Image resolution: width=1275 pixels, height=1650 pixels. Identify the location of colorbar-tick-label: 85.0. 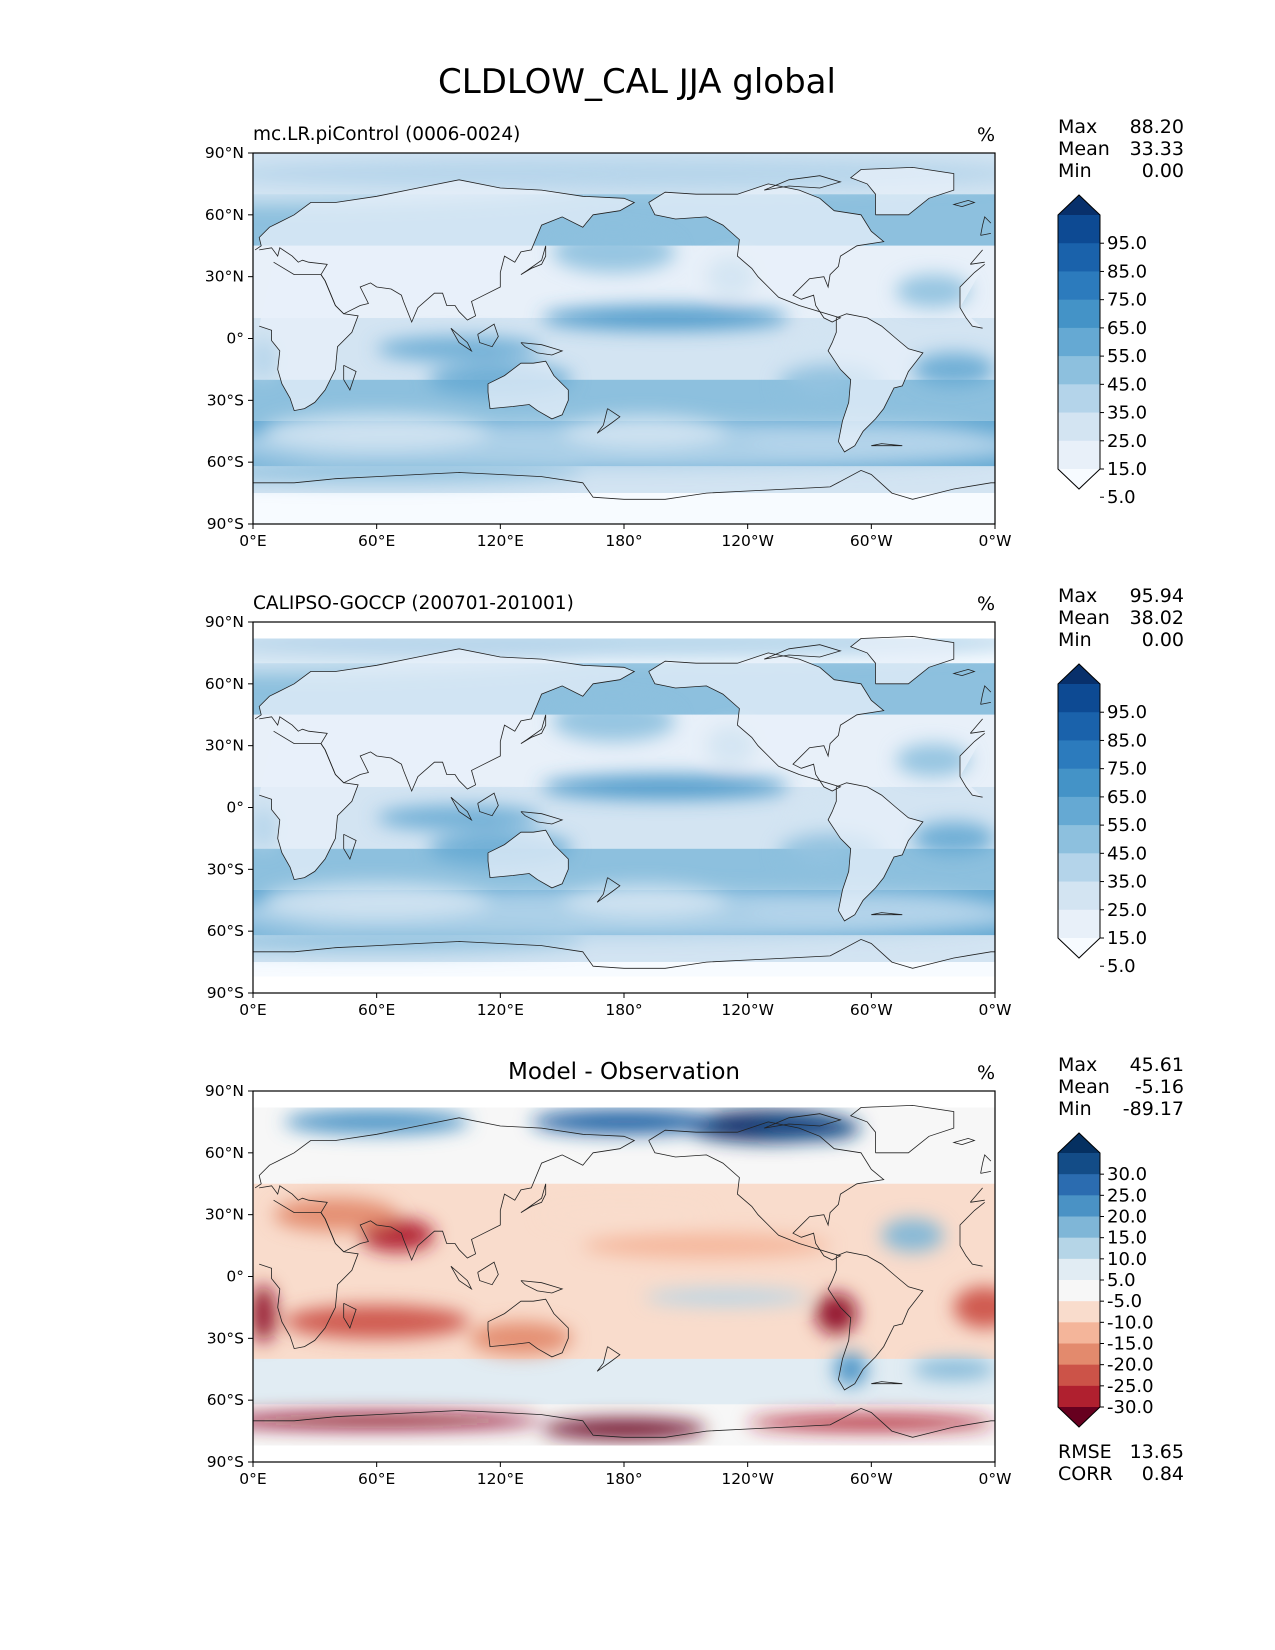
(1127, 271).